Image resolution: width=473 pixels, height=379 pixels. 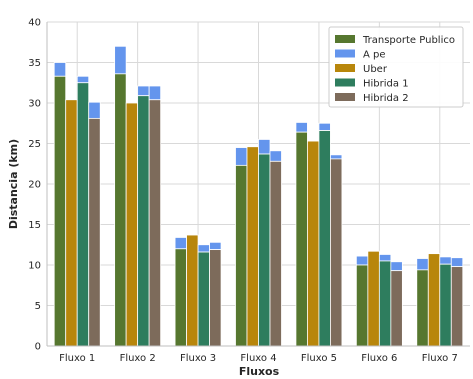 What do you see at coordinates (375, 69) in the screenshot?
I see `legend-label: Uber` at bounding box center [375, 69].